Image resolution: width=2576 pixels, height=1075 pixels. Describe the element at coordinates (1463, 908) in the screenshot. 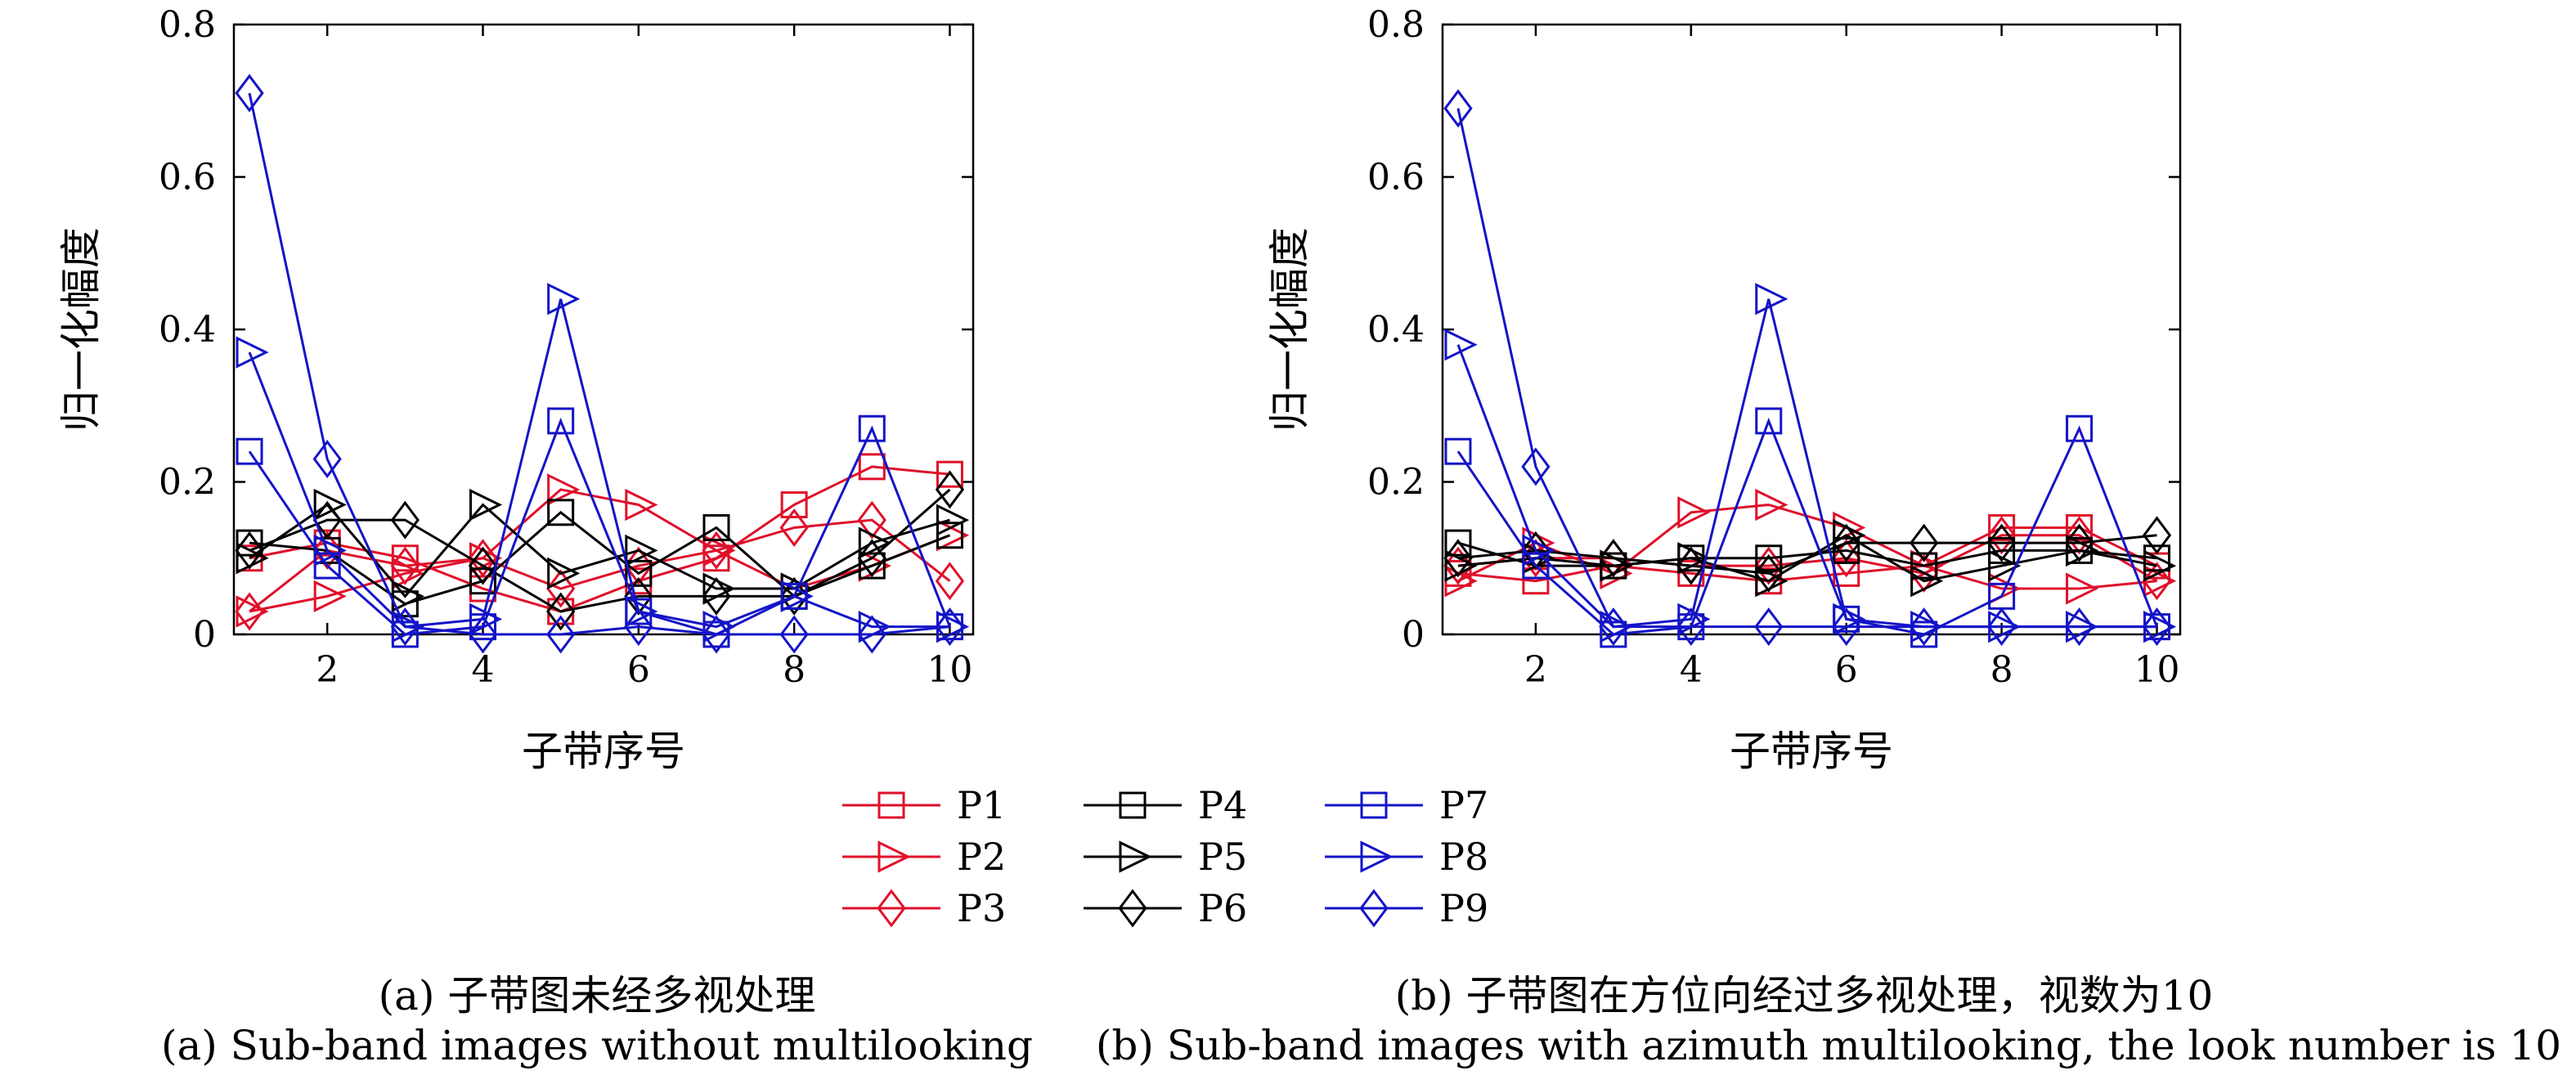

I see `legend-label-P9: P9` at that location.